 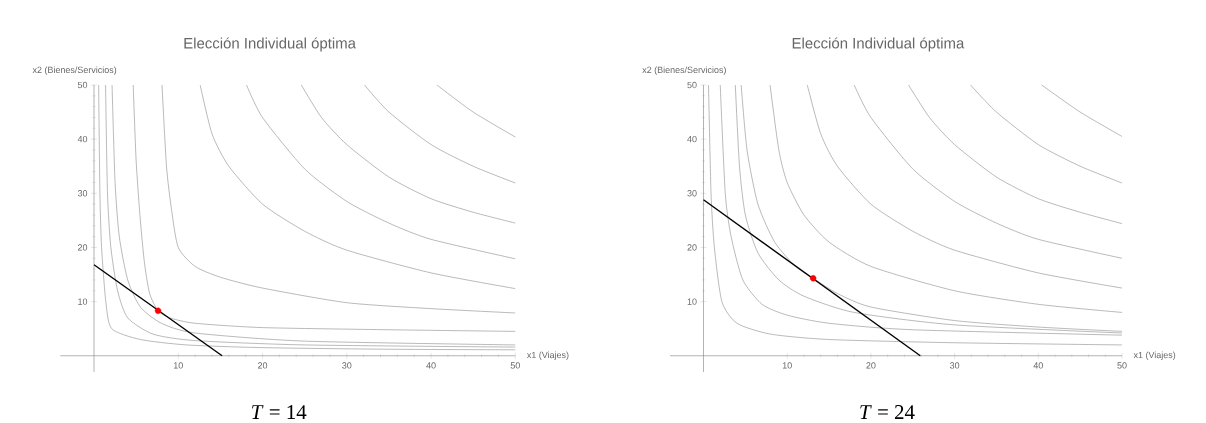 What do you see at coordinates (279, 412) in the screenshot?
I see `text: T = 14` at bounding box center [279, 412].